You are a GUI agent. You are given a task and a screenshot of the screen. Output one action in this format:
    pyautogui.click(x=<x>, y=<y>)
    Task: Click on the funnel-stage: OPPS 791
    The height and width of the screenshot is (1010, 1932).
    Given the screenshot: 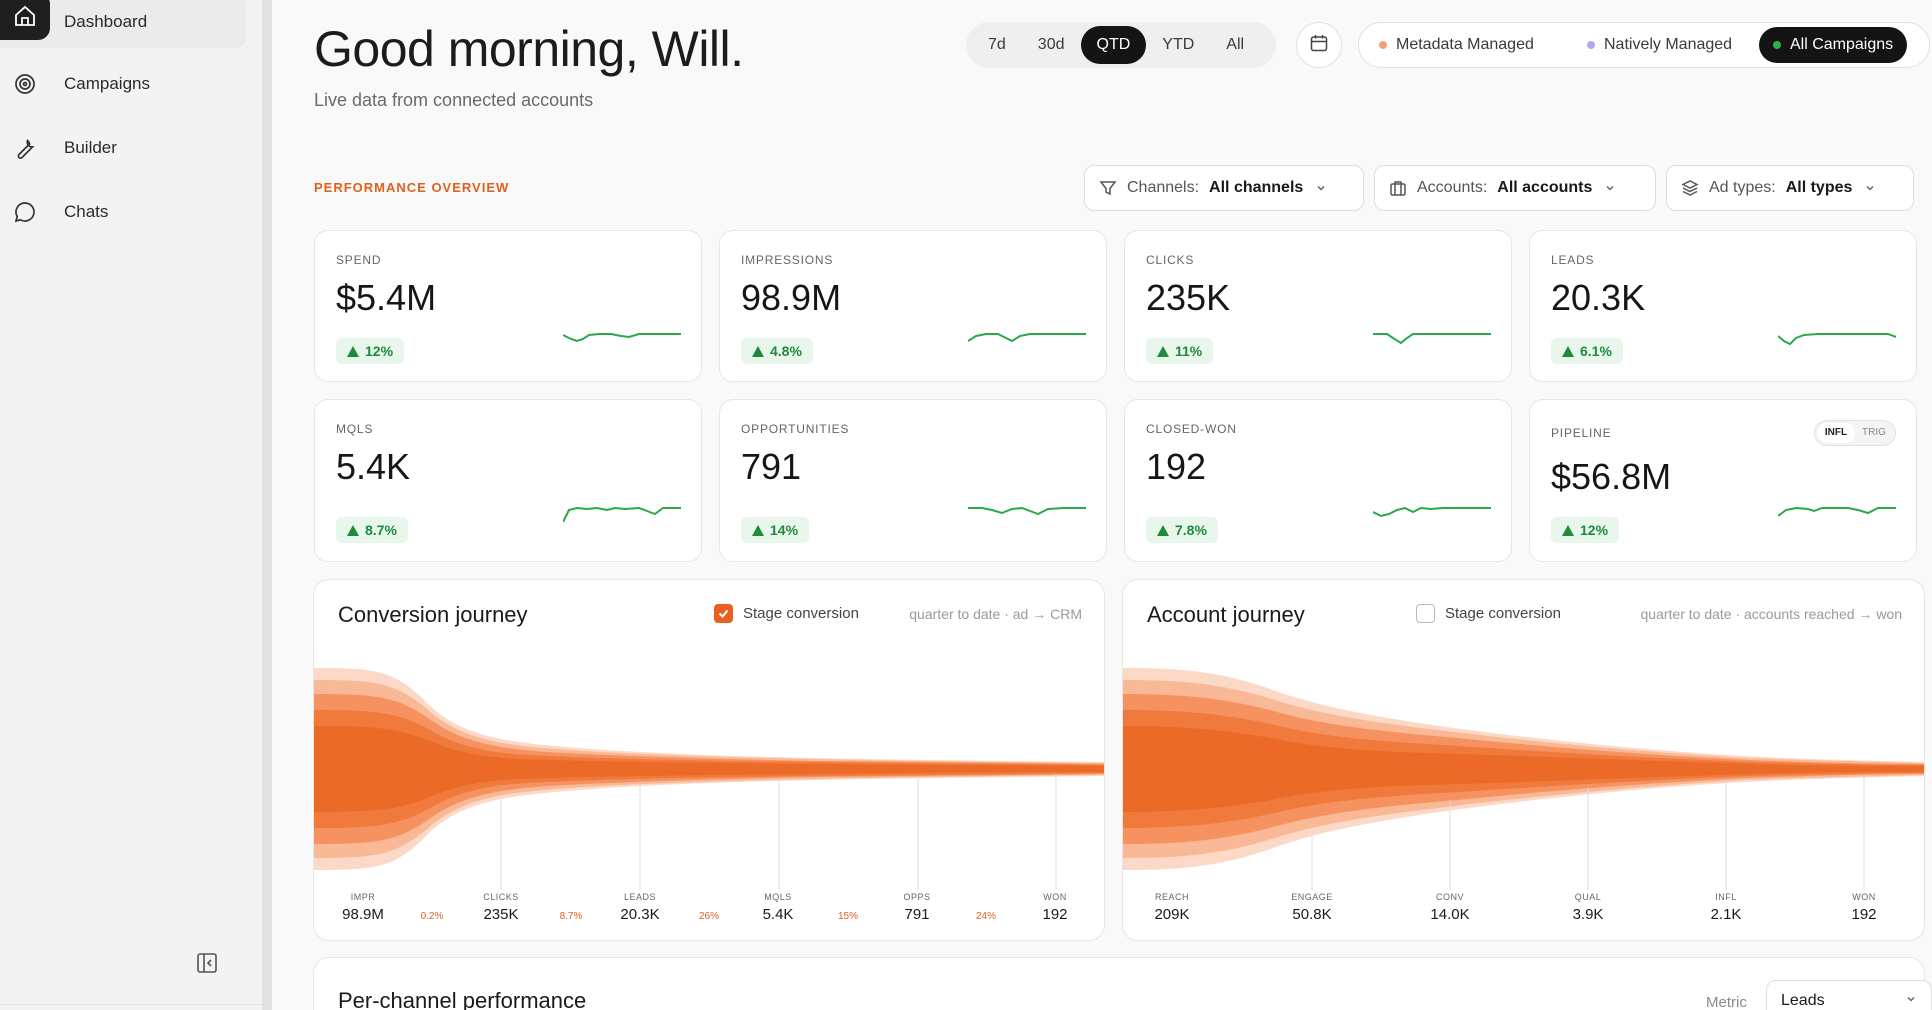 What is the action you would take?
    pyautogui.click(x=917, y=907)
    